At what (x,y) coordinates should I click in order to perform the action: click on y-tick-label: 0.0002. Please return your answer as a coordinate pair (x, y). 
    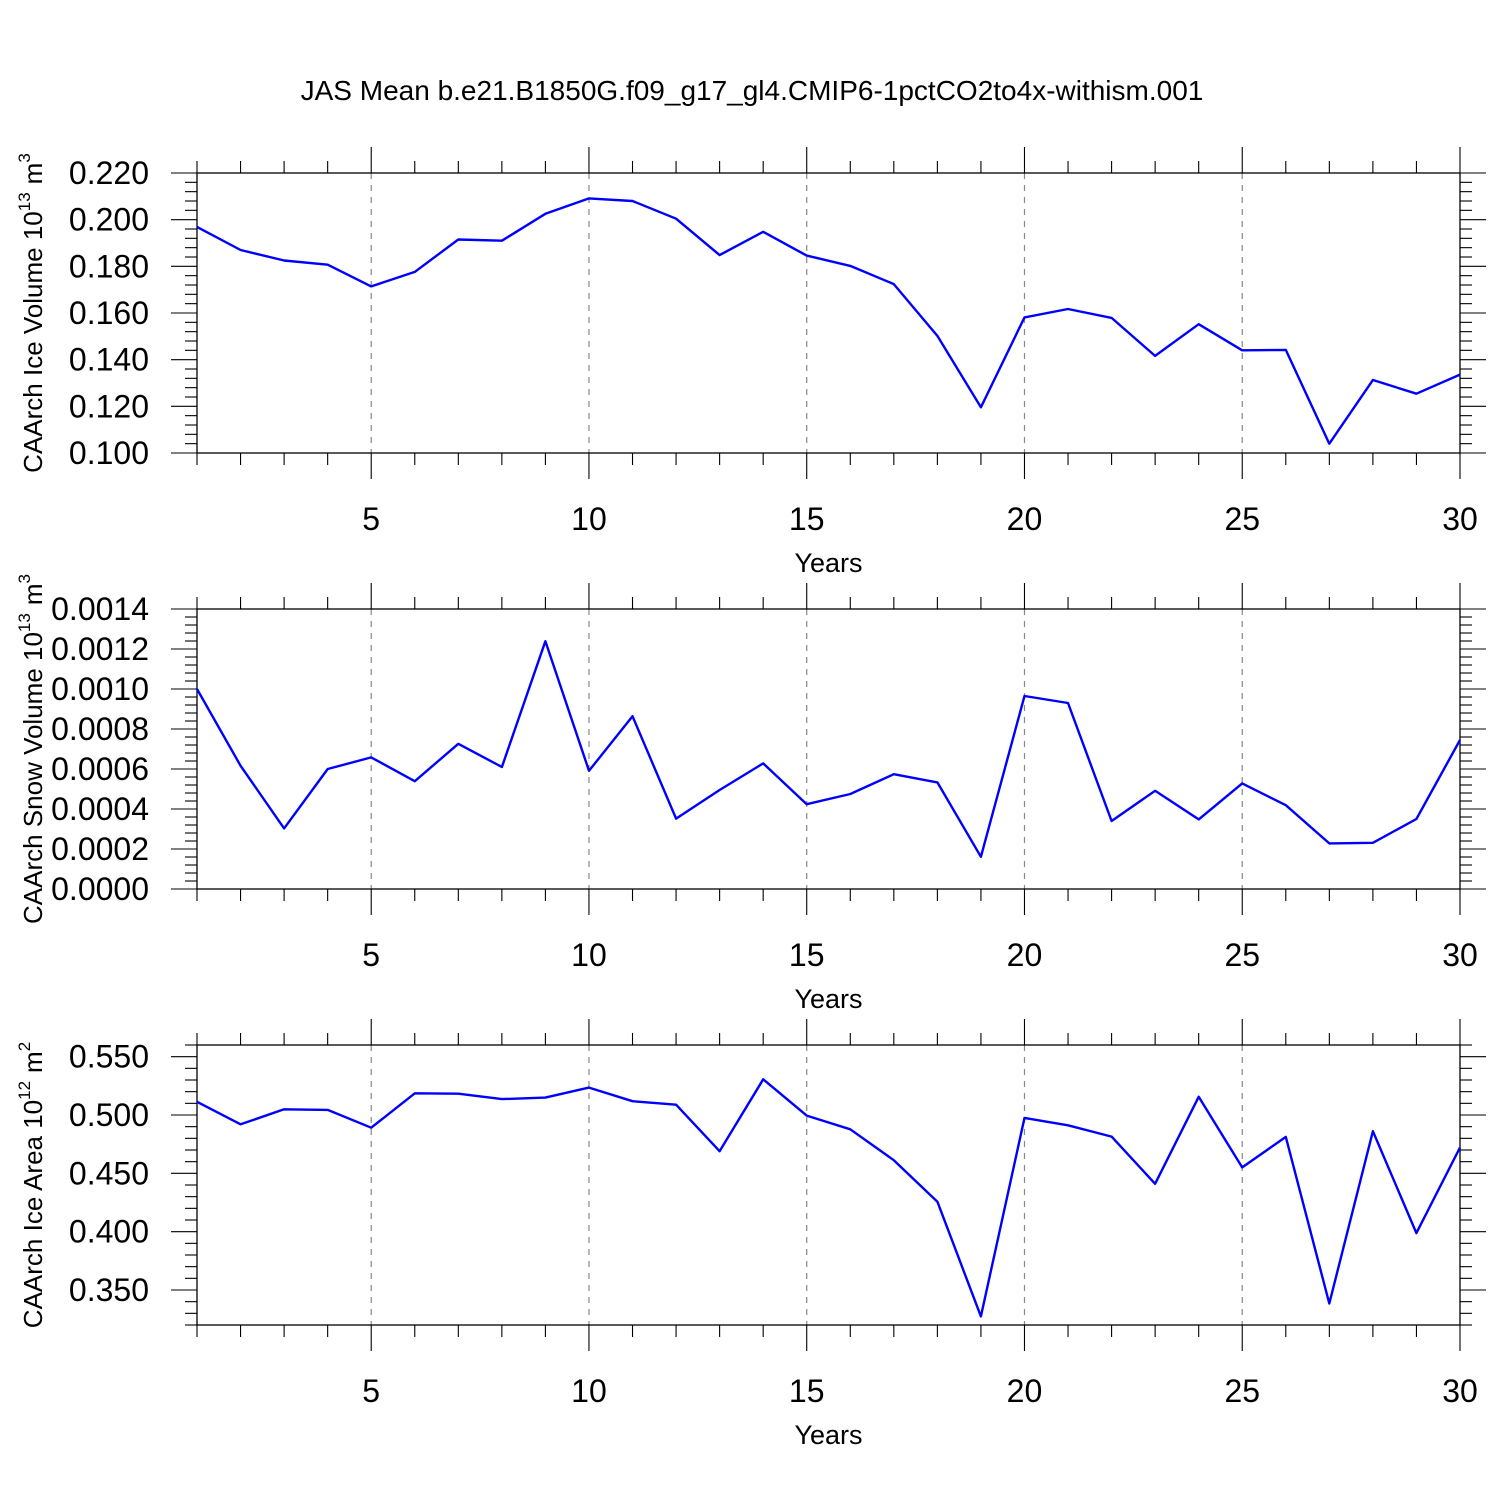
    Looking at the image, I should click on (100, 849).